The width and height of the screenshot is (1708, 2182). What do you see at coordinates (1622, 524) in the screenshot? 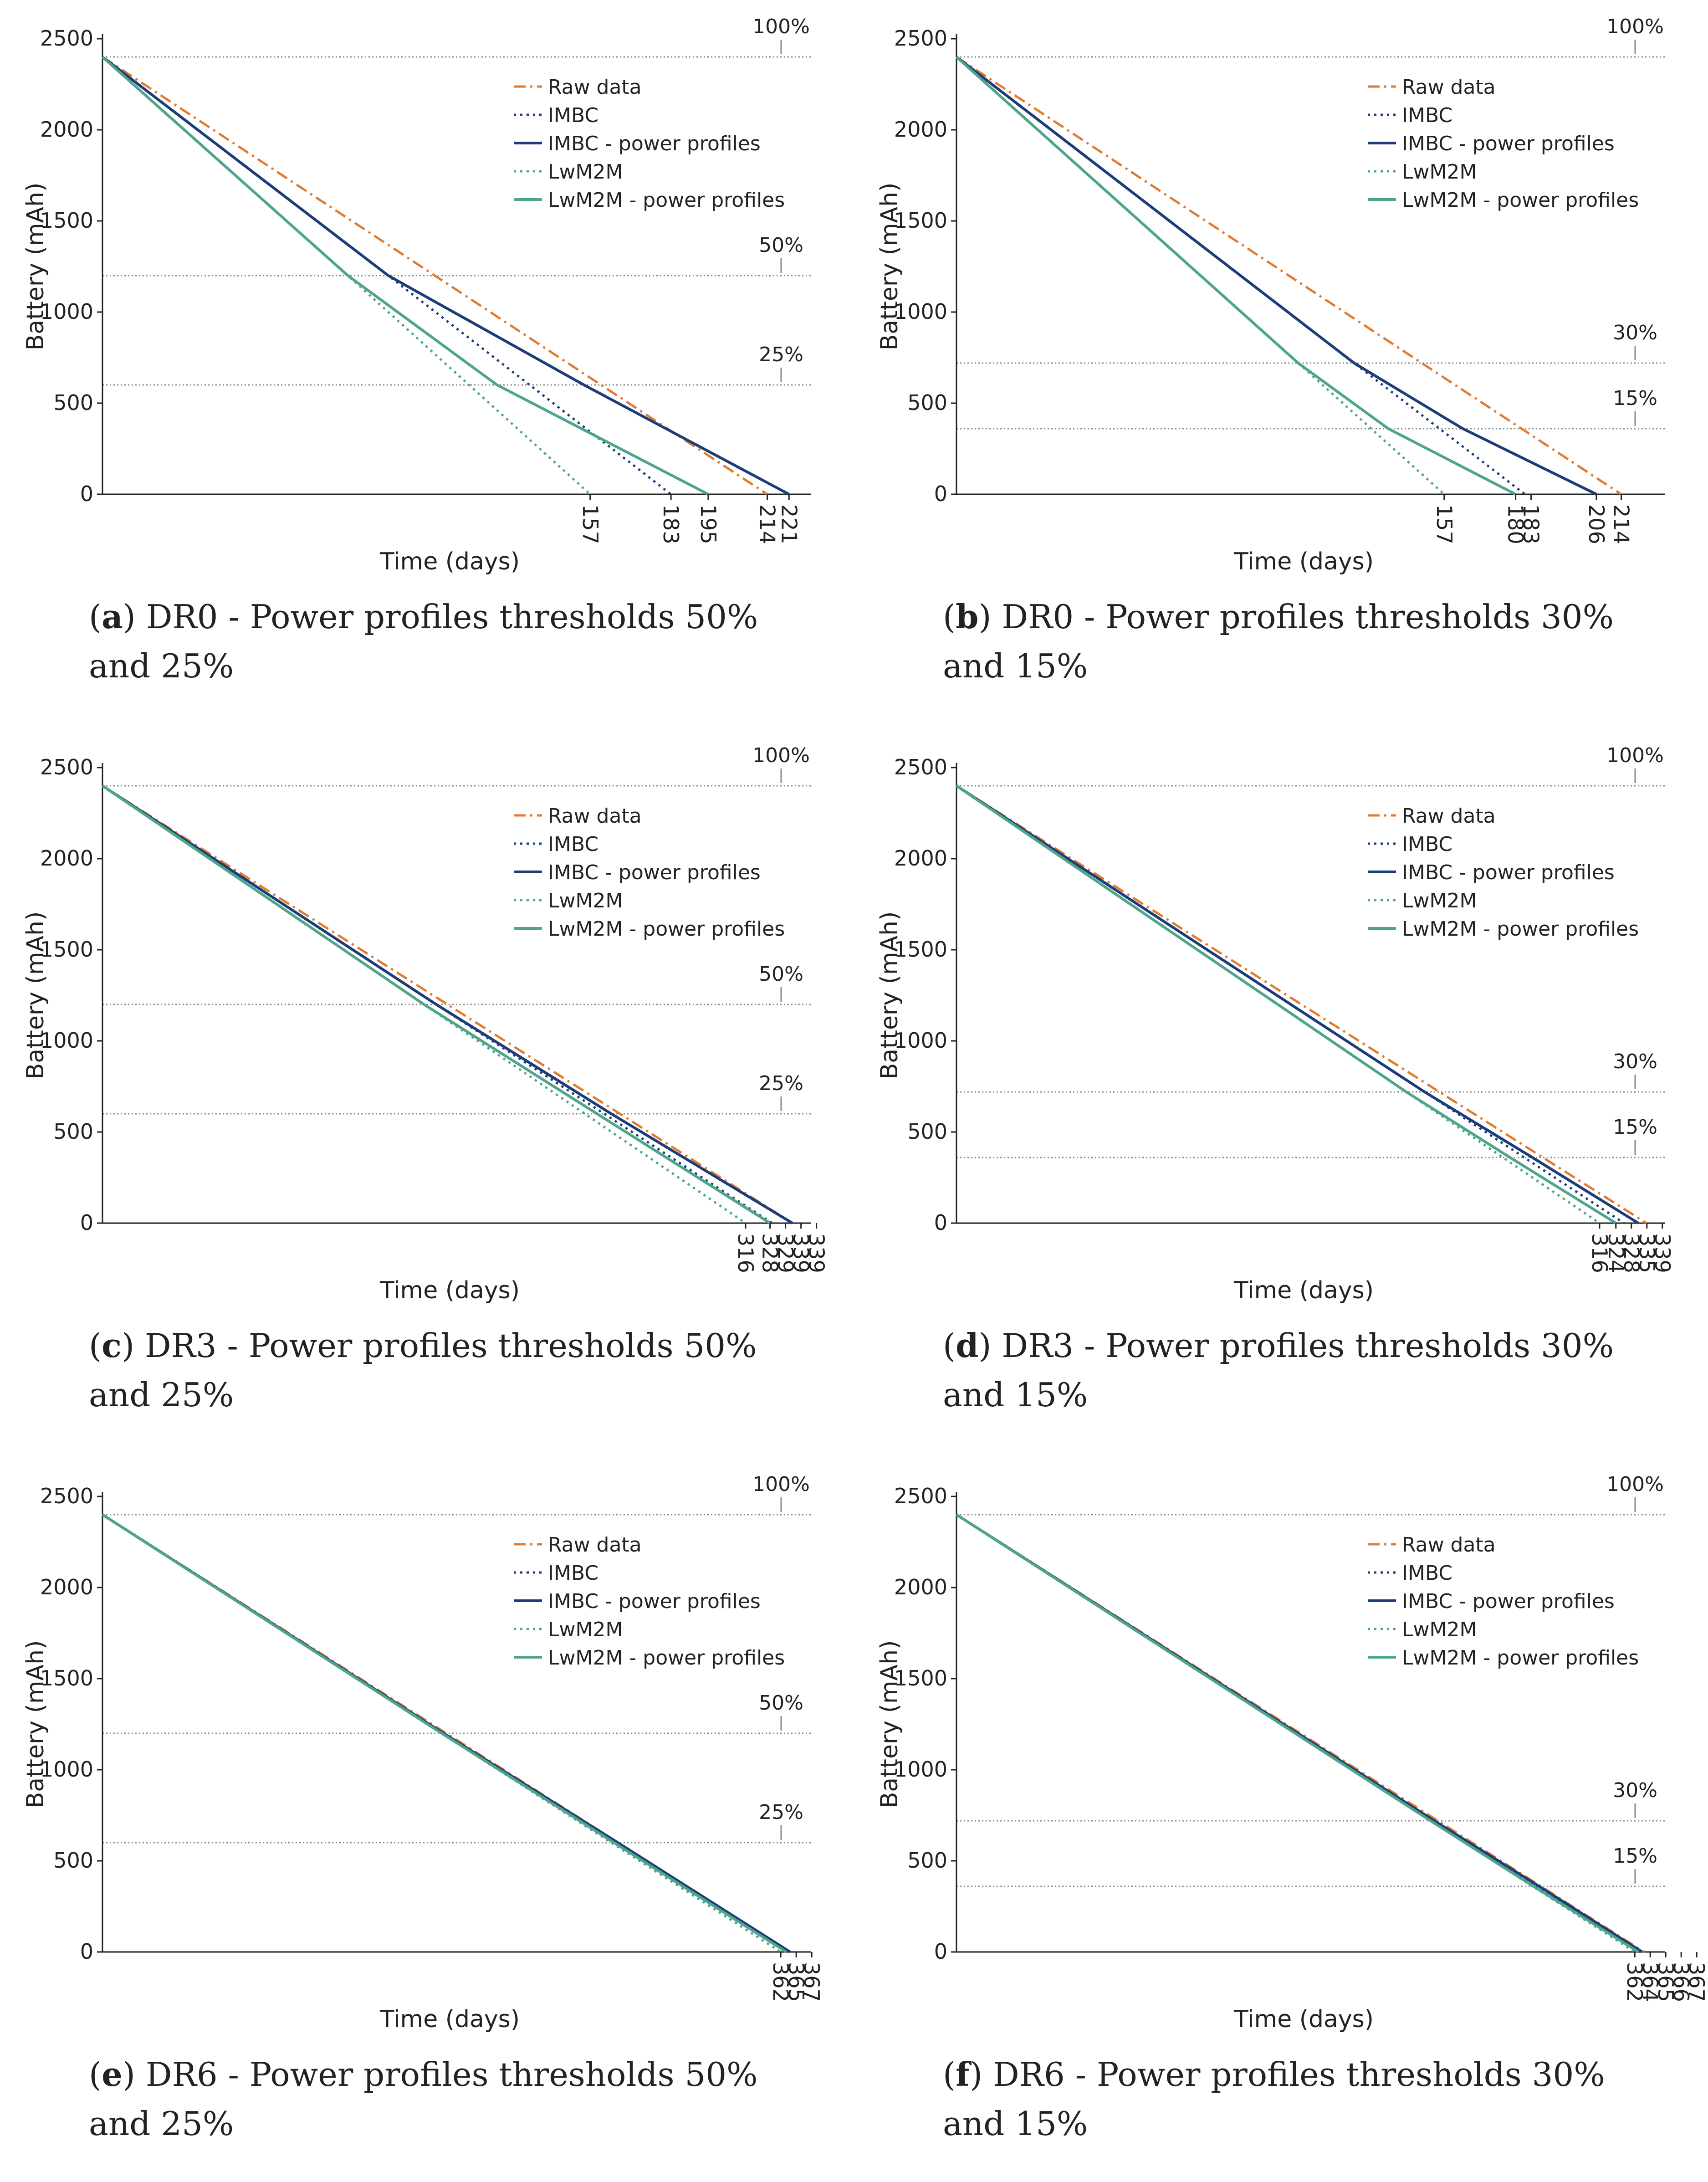
I see `x-tick-label: 214` at bounding box center [1622, 524].